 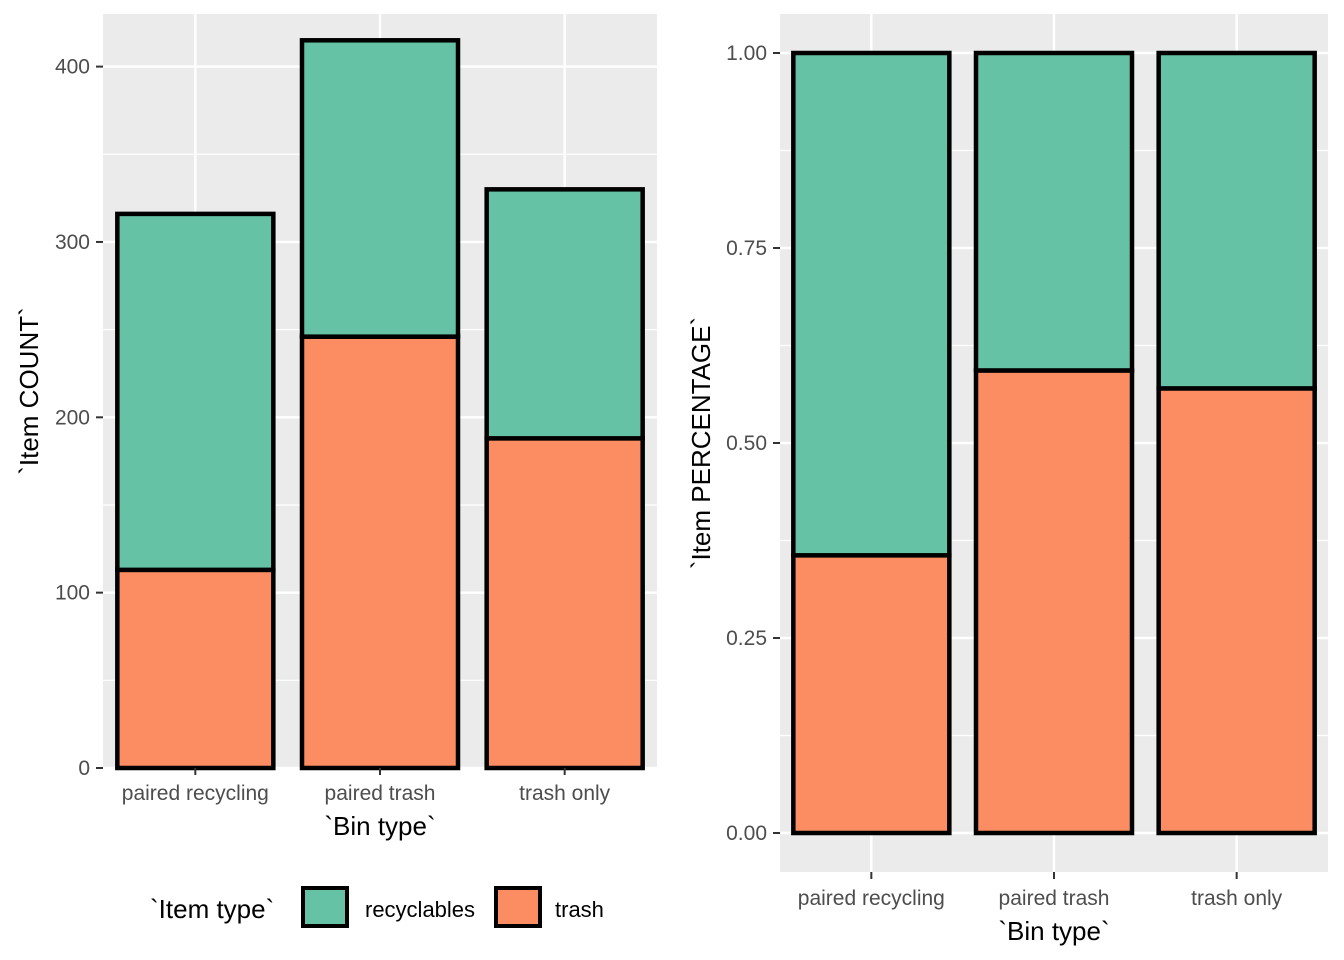 I want to click on y-tick-label: 100, so click(x=72, y=593).